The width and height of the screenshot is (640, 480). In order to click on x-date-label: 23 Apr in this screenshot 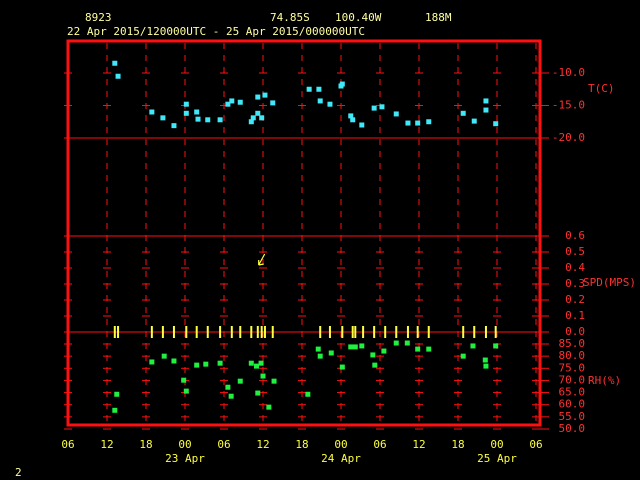, I will do `click(185, 458)`.